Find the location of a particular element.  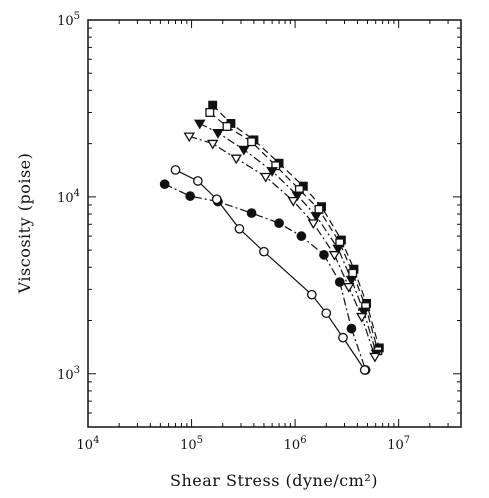

y-tick-label: 10⁵ is located at coordinates (68, 20).